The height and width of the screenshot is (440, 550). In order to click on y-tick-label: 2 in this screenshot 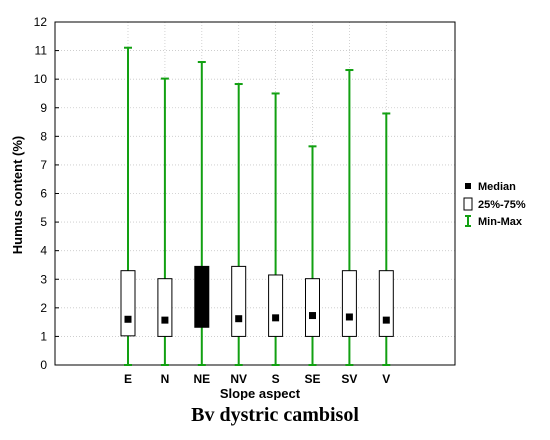, I will do `click(43, 308)`.